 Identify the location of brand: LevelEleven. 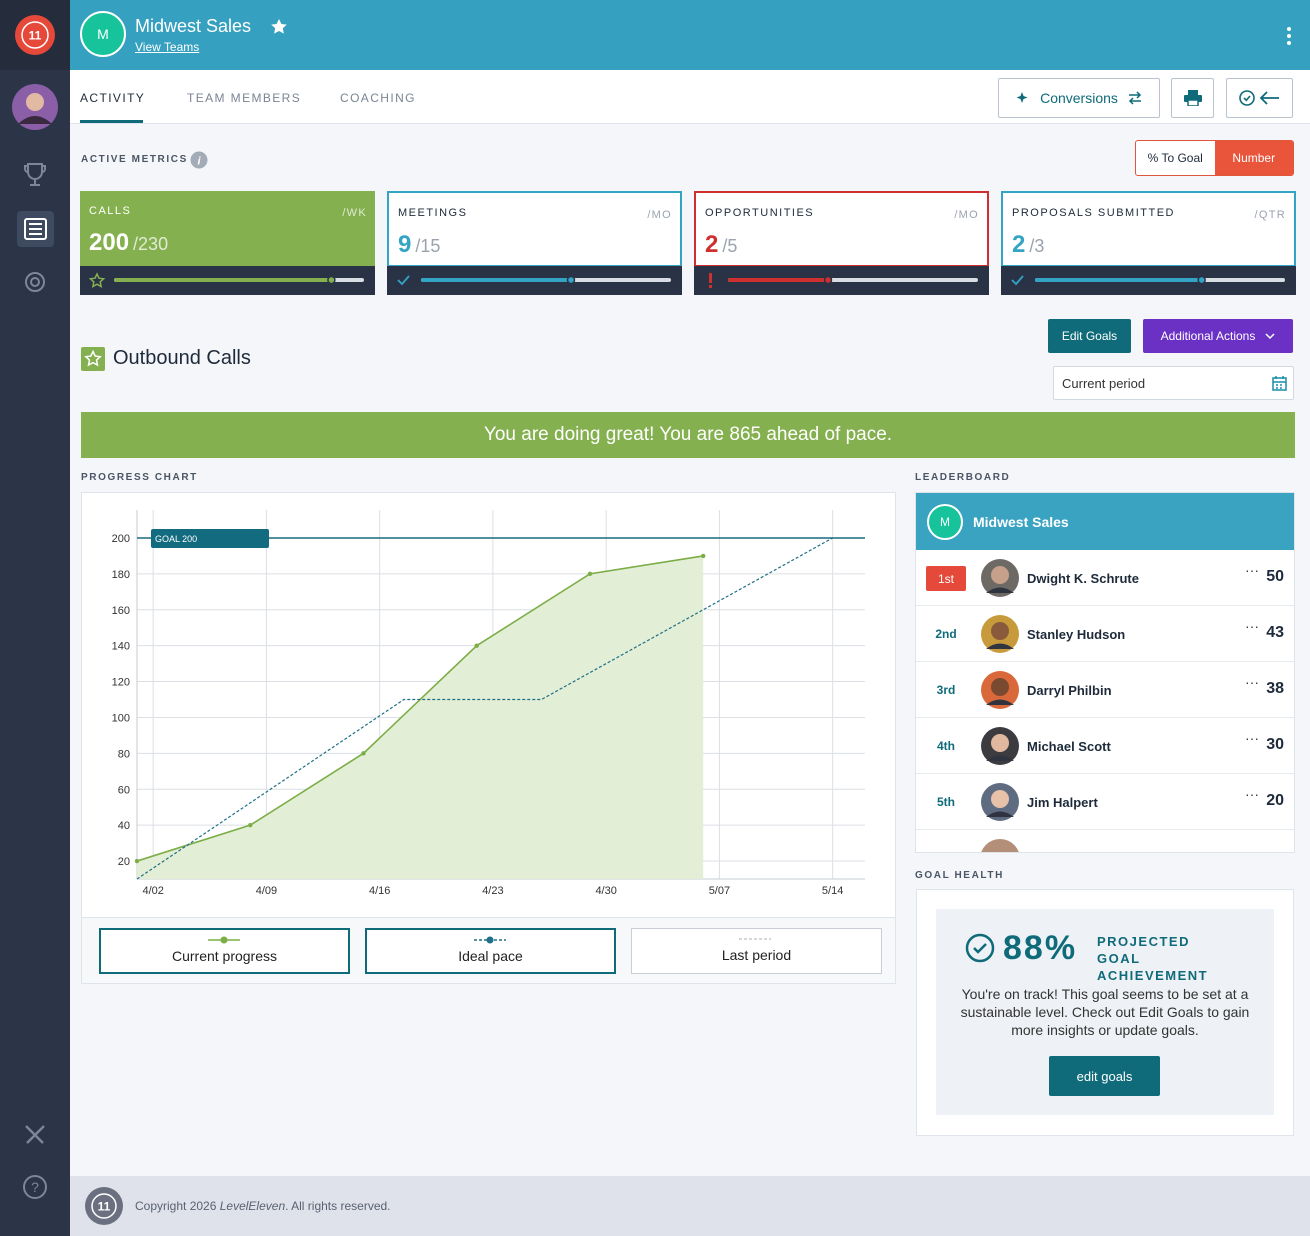
(252, 1206).